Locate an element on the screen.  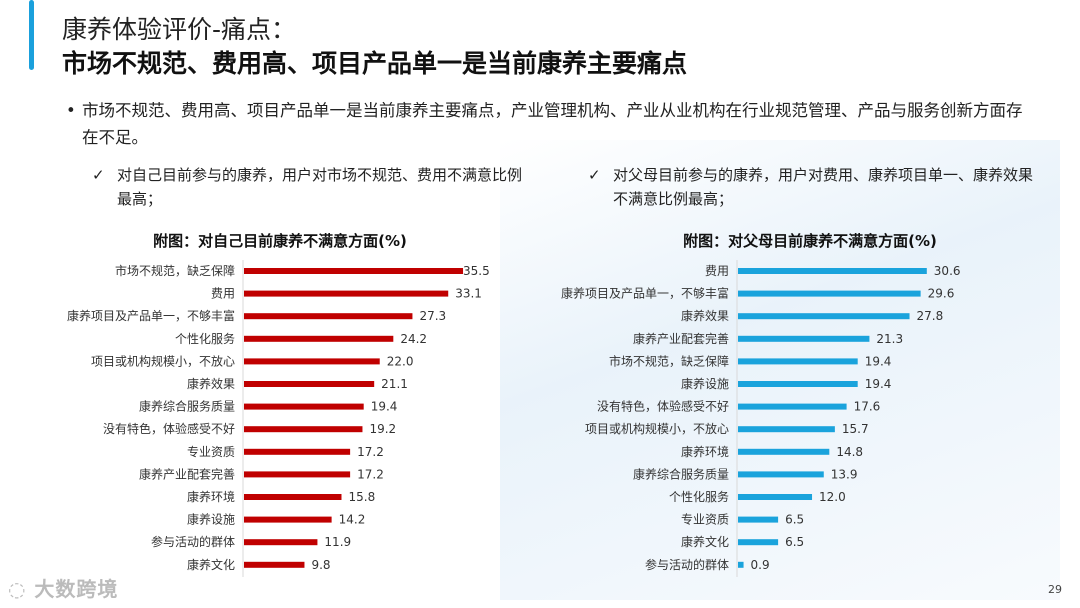
page-title: 康养体验评价-痛点： is located at coordinates (179, 29).